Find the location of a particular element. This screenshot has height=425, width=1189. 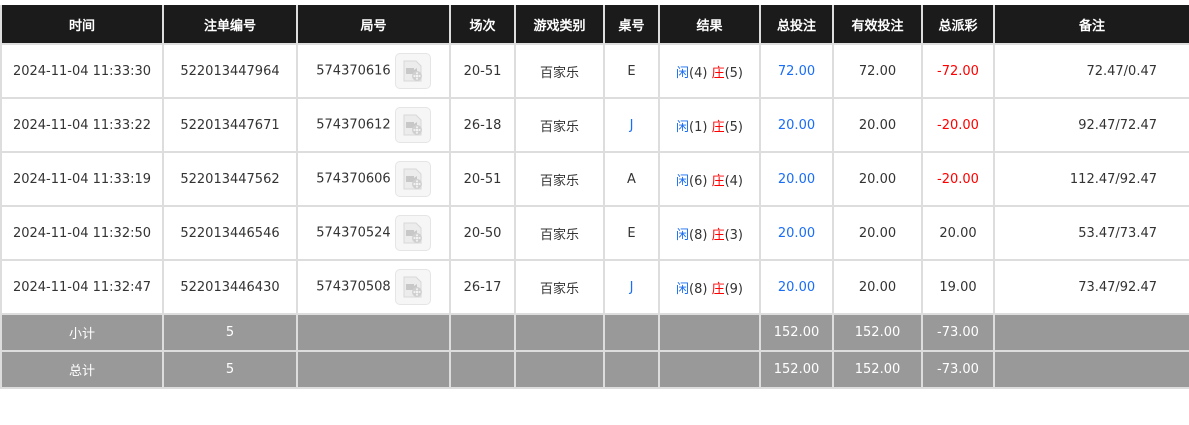

total-total-bet: 152.00 is located at coordinates (796, 369).